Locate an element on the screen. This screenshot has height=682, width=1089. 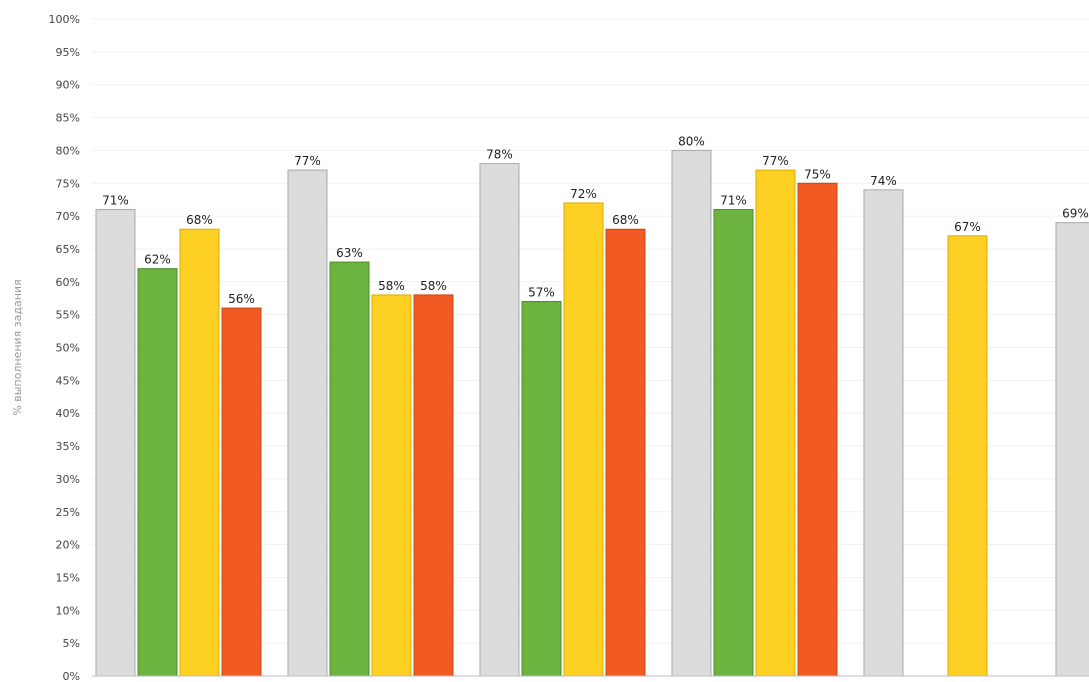
y-tick-label-15: 15% is located at coordinates (68, 577).